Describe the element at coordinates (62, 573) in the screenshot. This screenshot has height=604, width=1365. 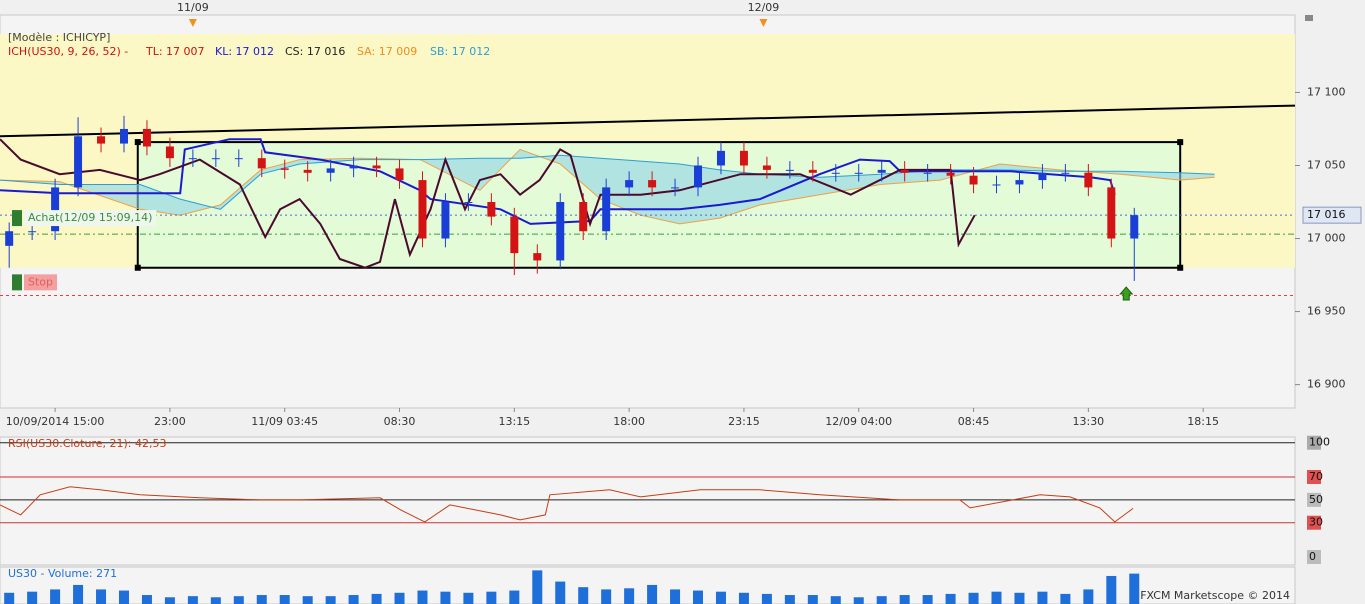
I see `pane-title: US30 - Volume: 271` at that location.